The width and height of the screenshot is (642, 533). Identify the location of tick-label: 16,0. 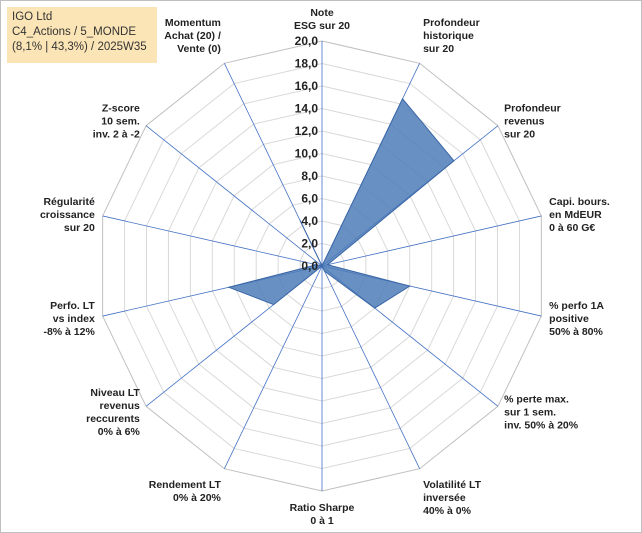
(307, 86).